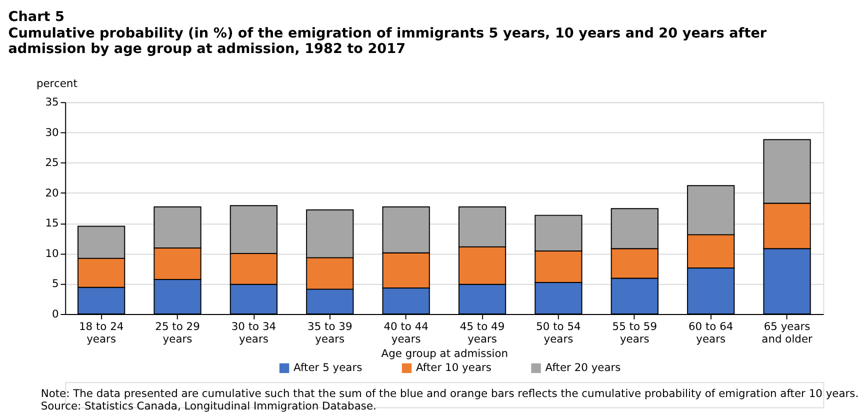  What do you see at coordinates (52, 223) in the screenshot?
I see `y-tick-label: 15` at bounding box center [52, 223].